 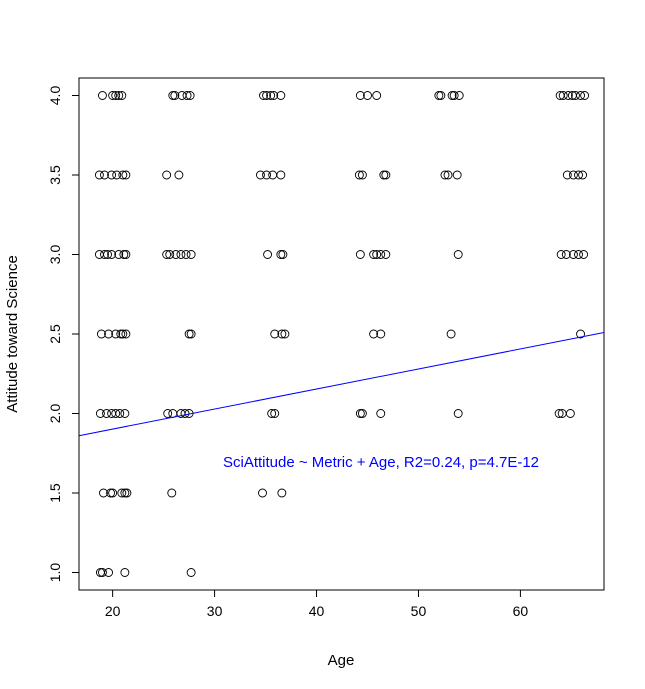 I want to click on x-tick-label: 20, so click(x=113, y=611).